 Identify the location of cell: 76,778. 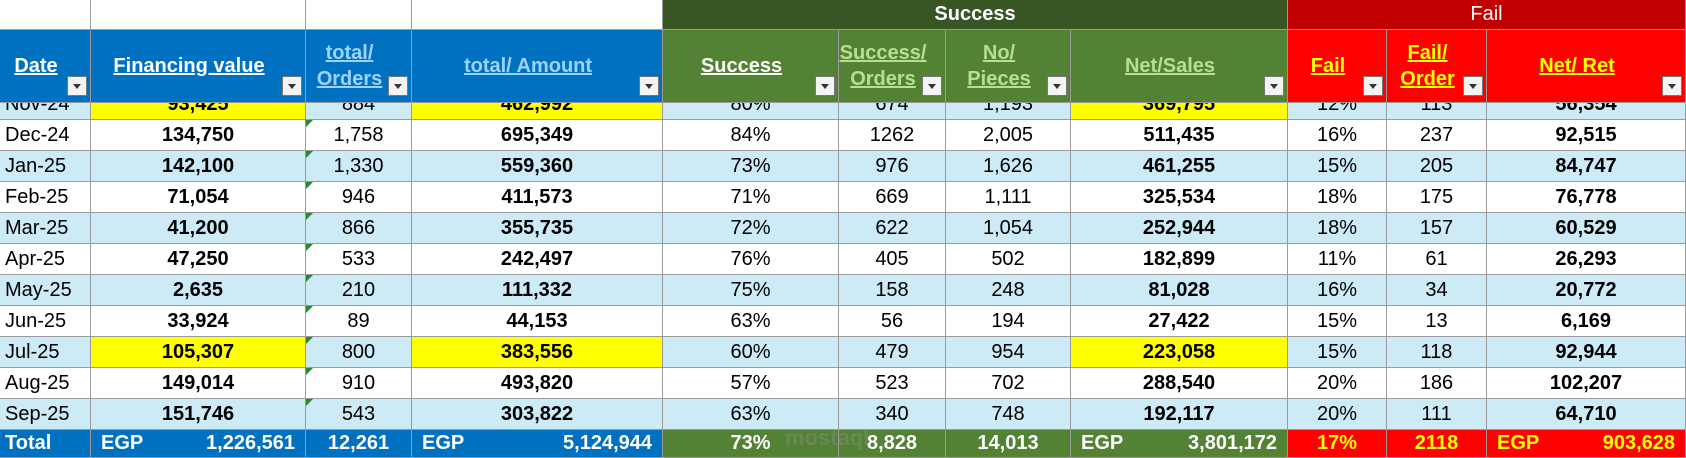
(1586, 197).